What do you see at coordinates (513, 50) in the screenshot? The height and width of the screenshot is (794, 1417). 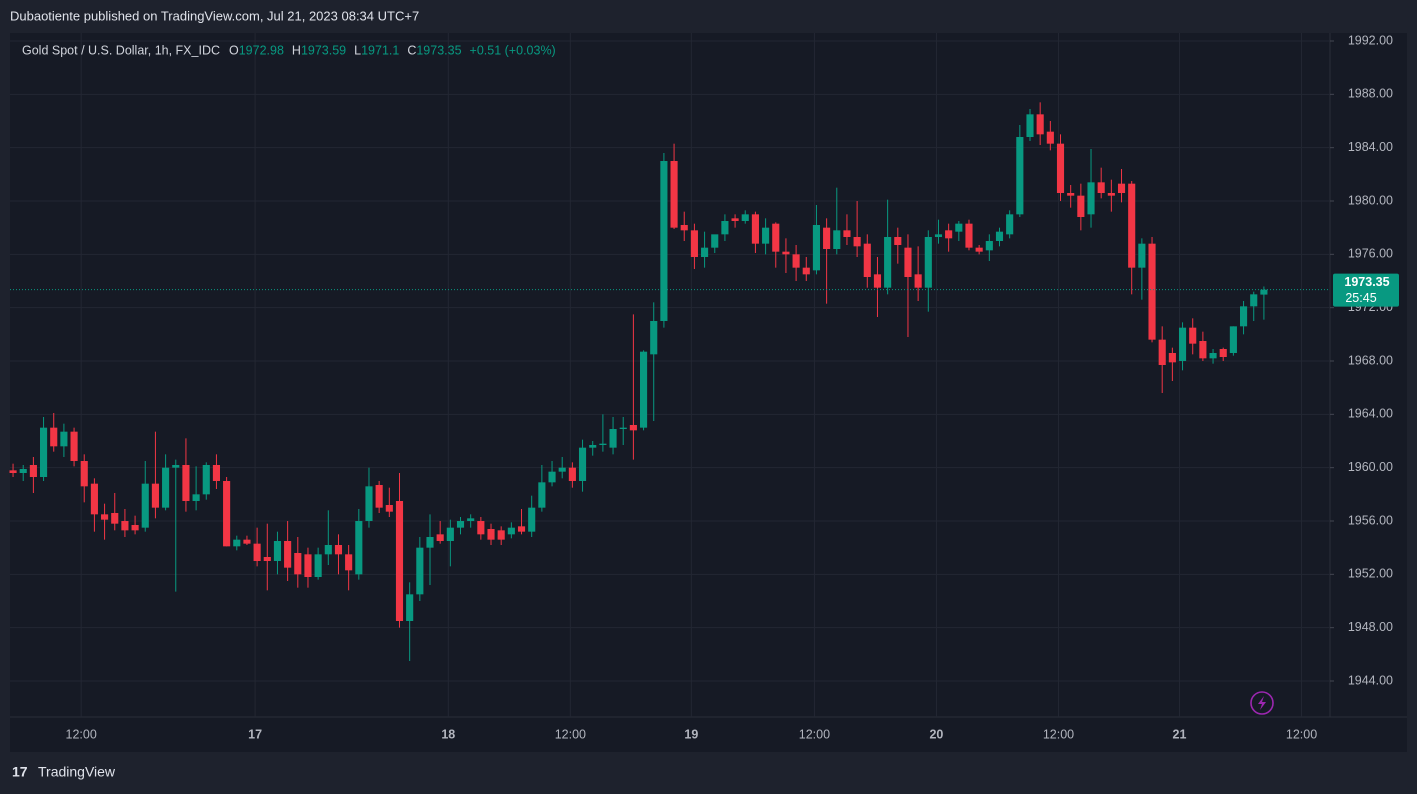 I see `legend-change: +0.51 (+0.03%)` at bounding box center [513, 50].